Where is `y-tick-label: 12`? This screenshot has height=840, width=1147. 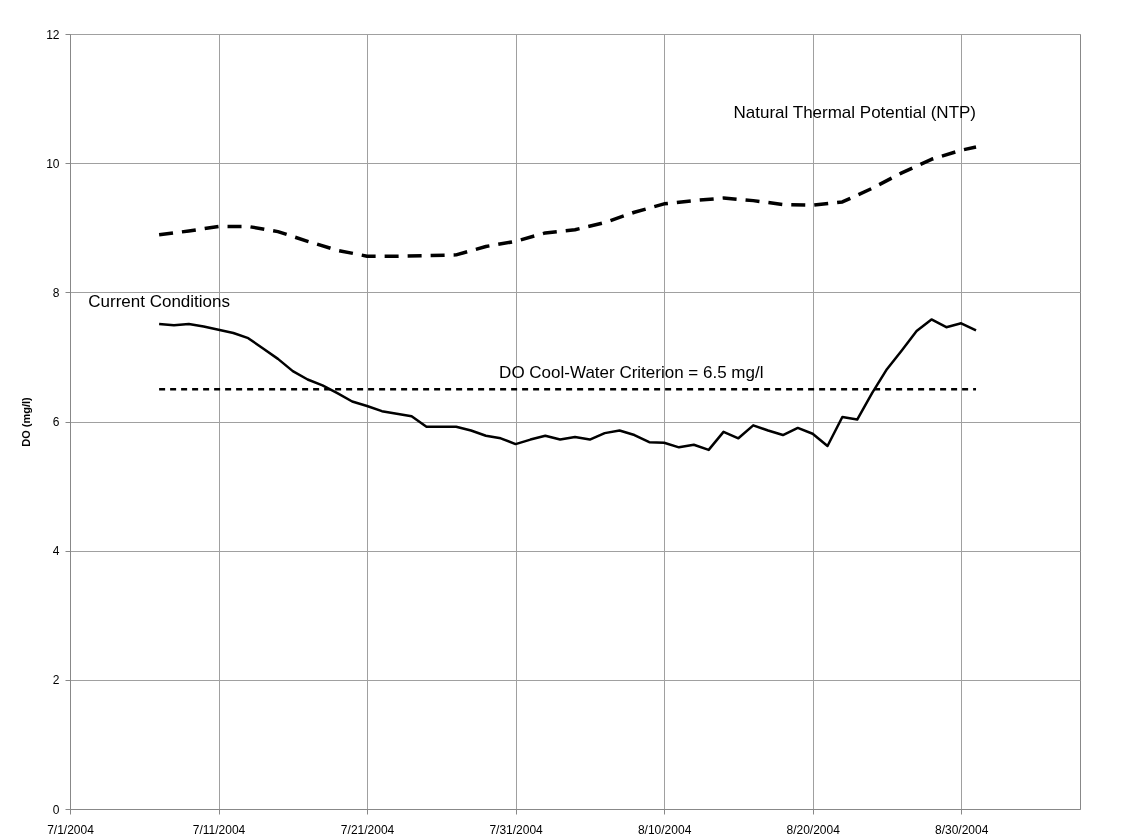
y-tick-label: 12 is located at coordinates (53, 34).